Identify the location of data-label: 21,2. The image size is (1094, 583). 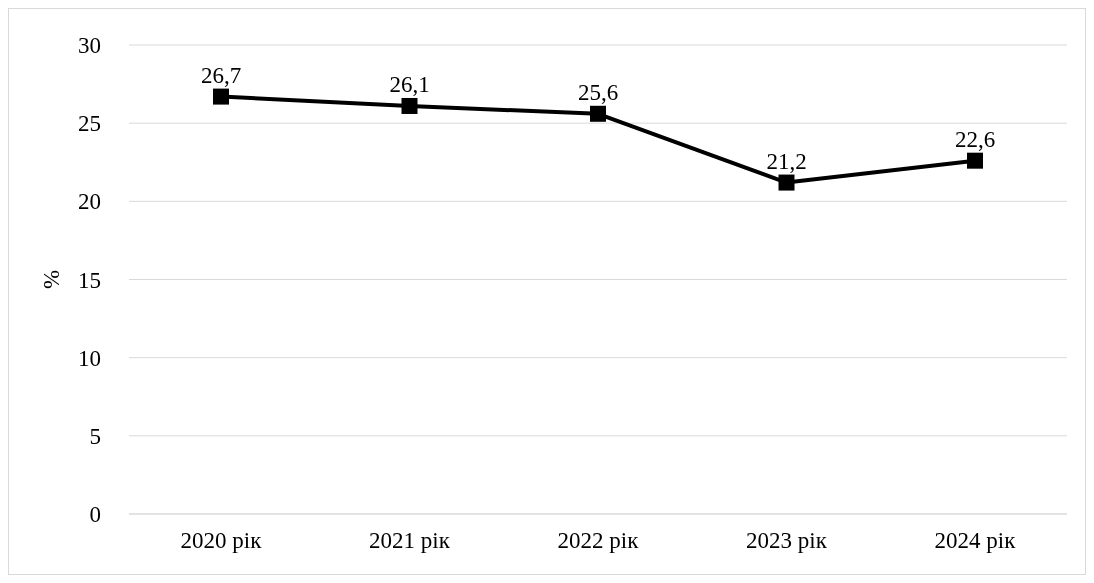
(786, 161).